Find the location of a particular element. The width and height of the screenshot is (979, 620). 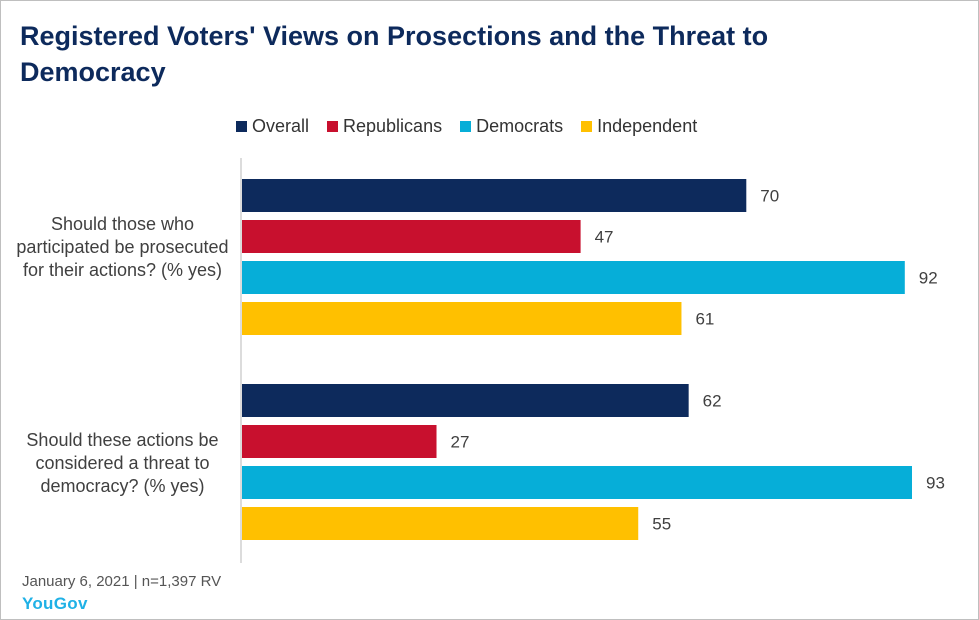

data-label-republicans-0: 47 is located at coordinates (604, 237).